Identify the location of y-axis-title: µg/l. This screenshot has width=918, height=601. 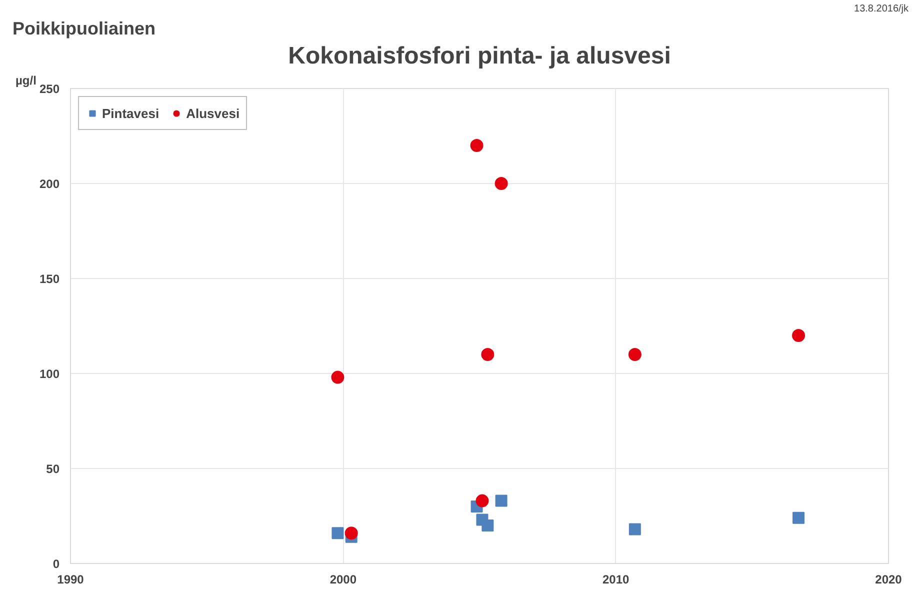
(26, 81).